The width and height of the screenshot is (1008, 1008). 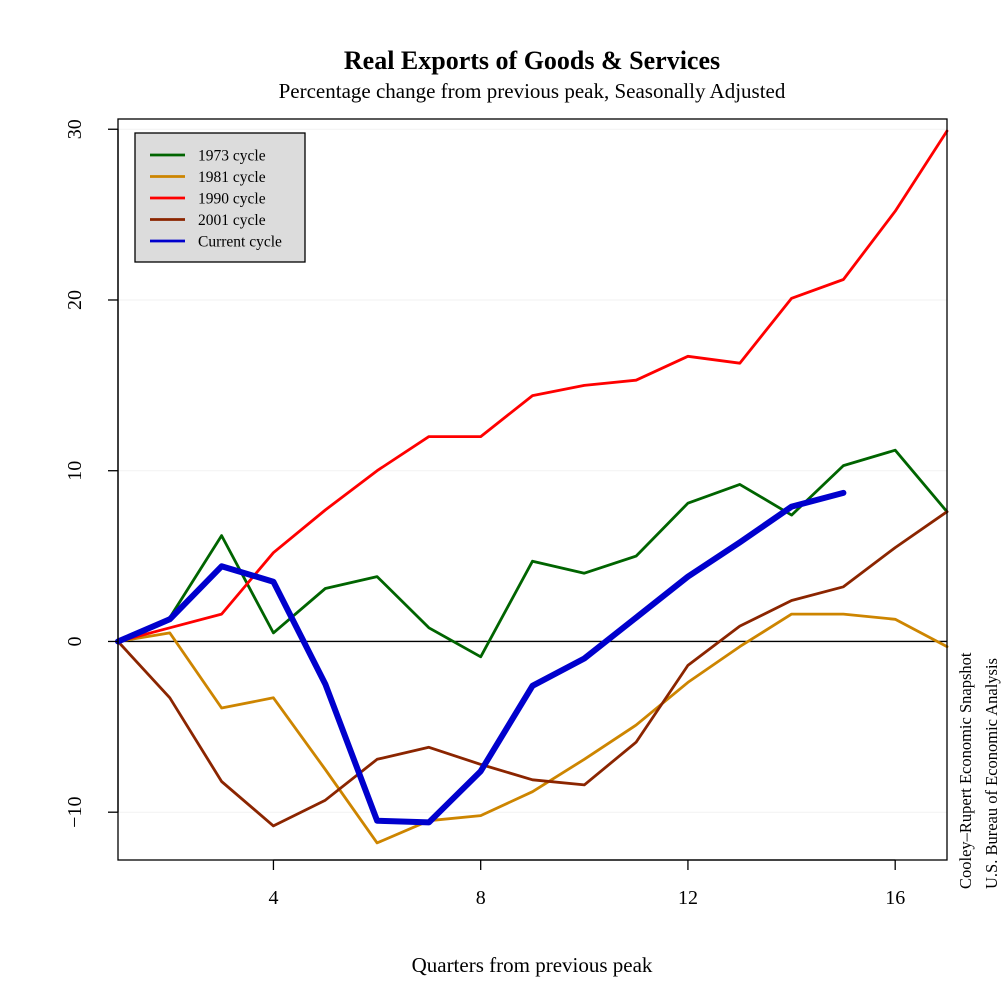 What do you see at coordinates (991, 773) in the screenshot?
I see `source-line-2: U.S. Bureau of Economic Analysis` at bounding box center [991, 773].